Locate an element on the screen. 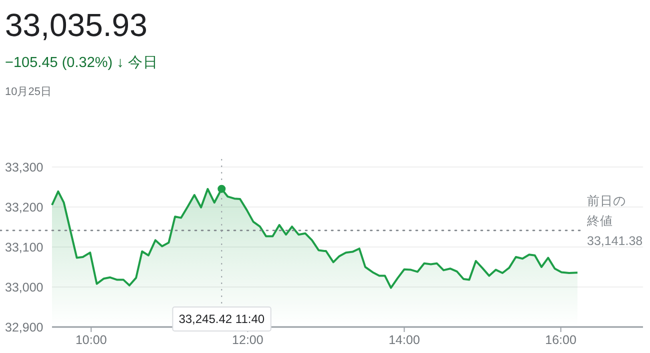  chart-title: 33,035.93 is located at coordinates (76, 25).